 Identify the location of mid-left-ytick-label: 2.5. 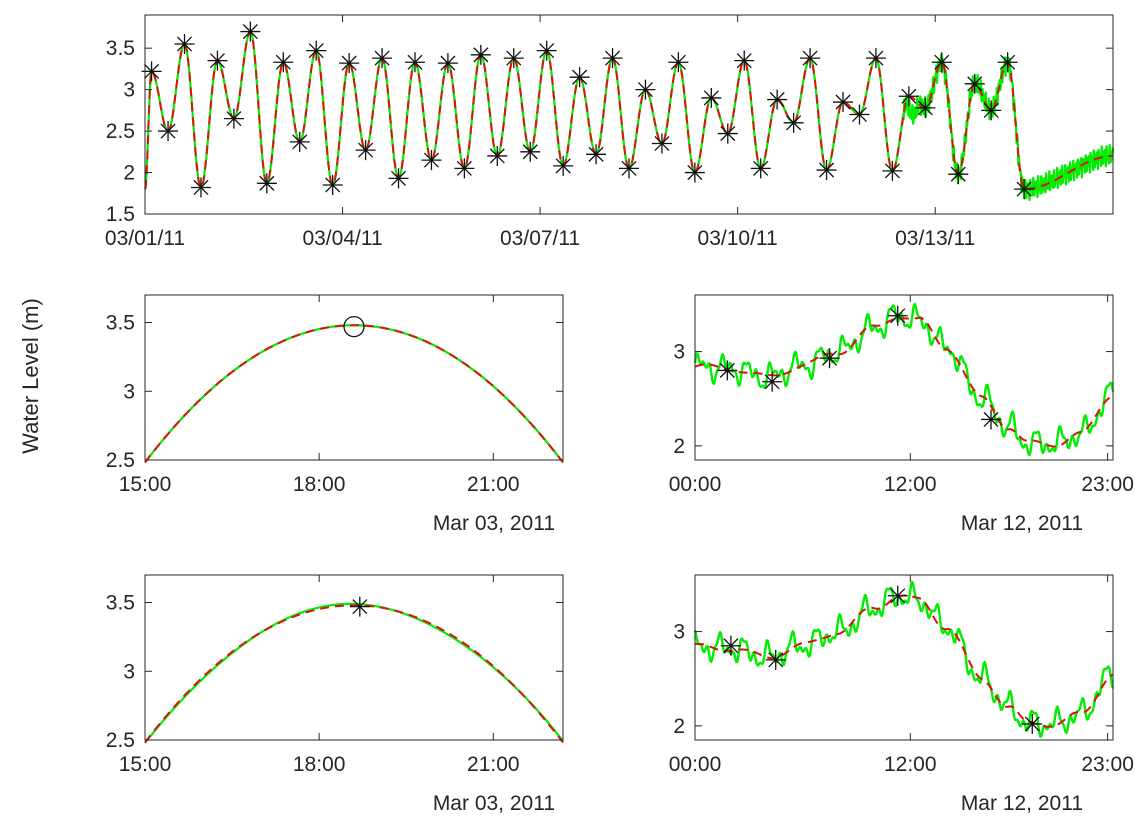
(120, 460).